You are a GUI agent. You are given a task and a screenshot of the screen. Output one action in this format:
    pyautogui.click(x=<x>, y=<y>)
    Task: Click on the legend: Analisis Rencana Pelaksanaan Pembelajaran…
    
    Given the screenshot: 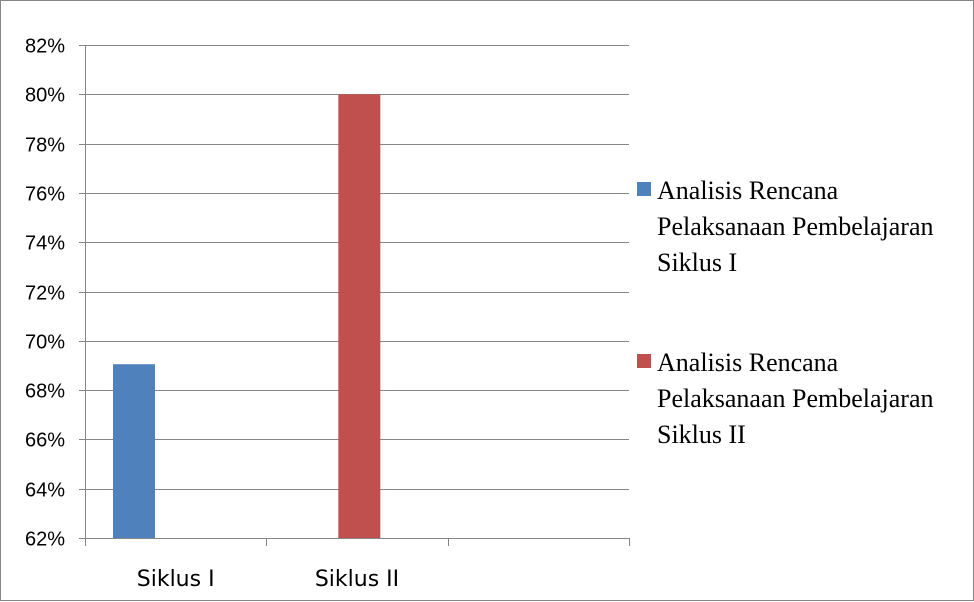 What is the action you would take?
    pyautogui.click(x=785, y=312)
    